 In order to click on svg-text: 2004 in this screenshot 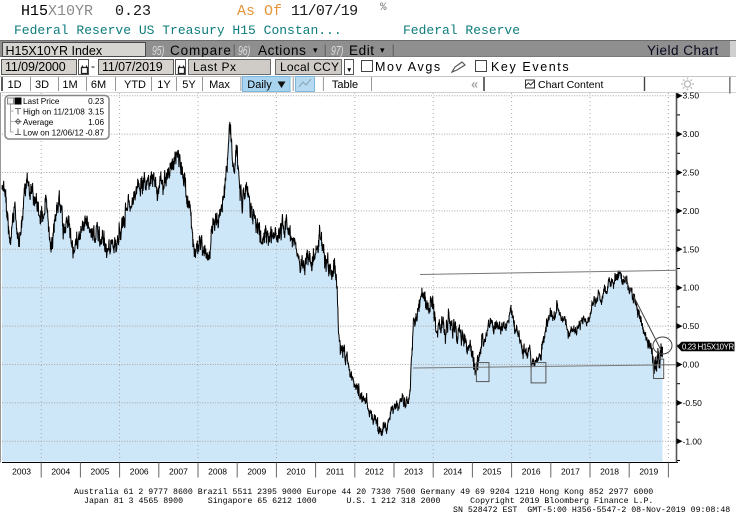, I will do `click(60, 472)`.